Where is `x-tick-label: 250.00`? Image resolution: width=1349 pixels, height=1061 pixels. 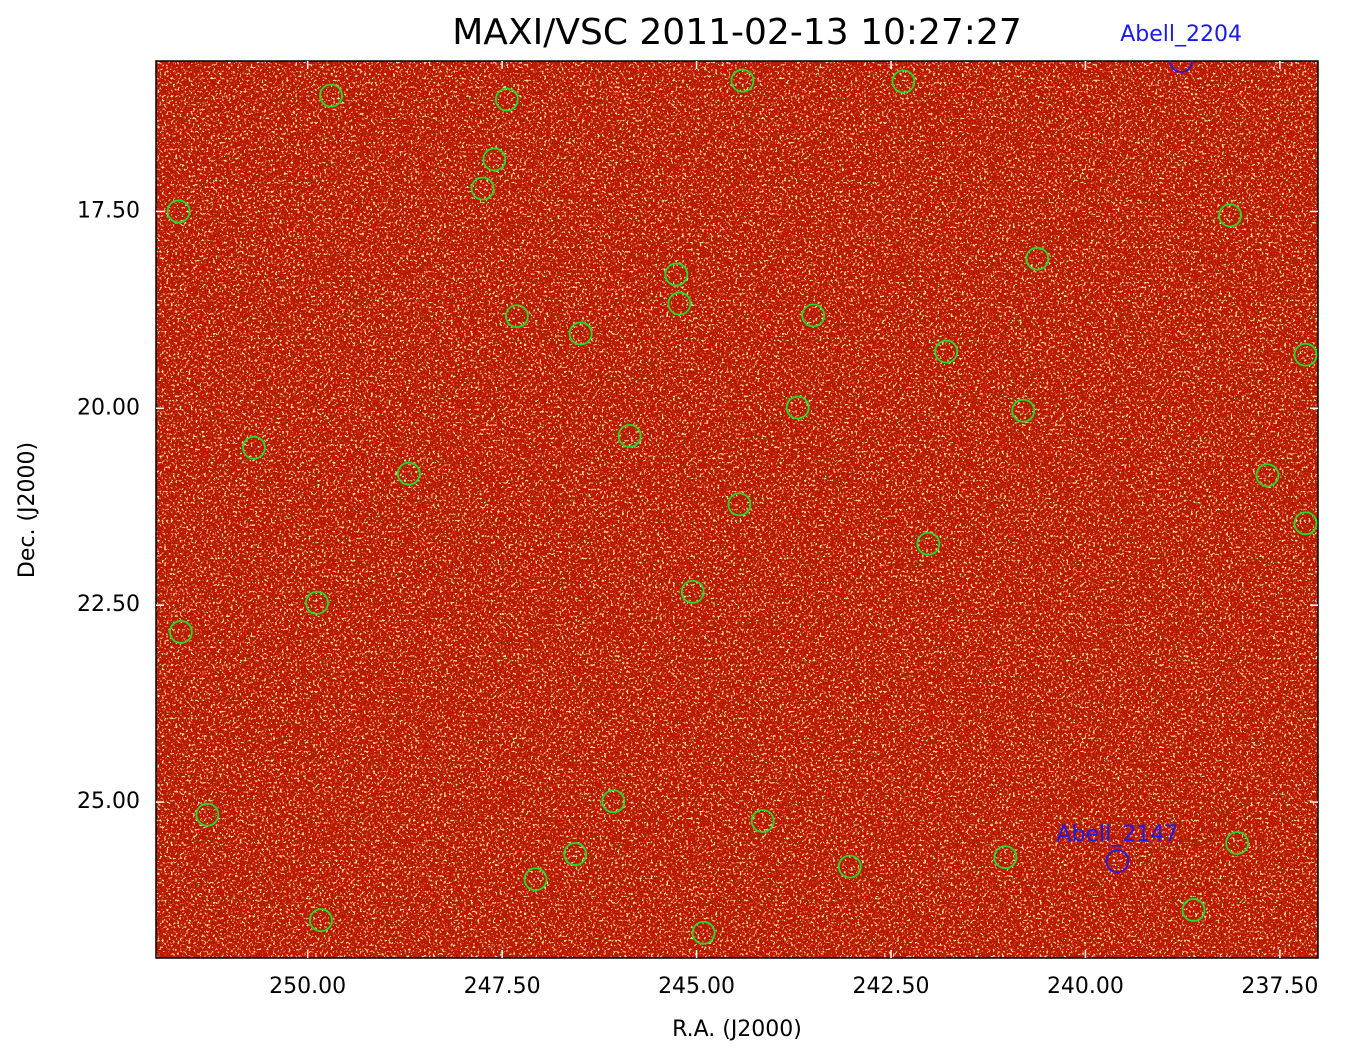
x-tick-label: 250.00 is located at coordinates (307, 986).